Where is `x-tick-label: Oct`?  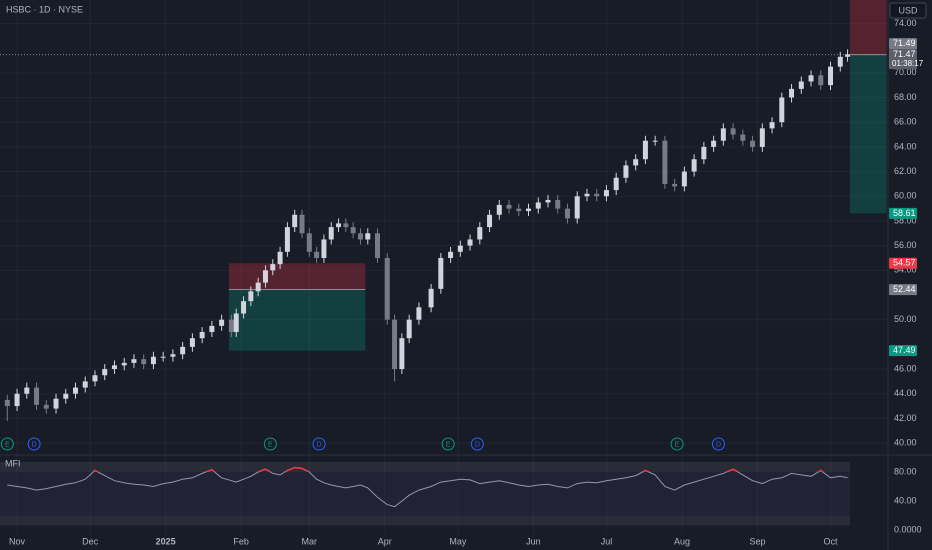 x-tick-label: Oct is located at coordinates (831, 541).